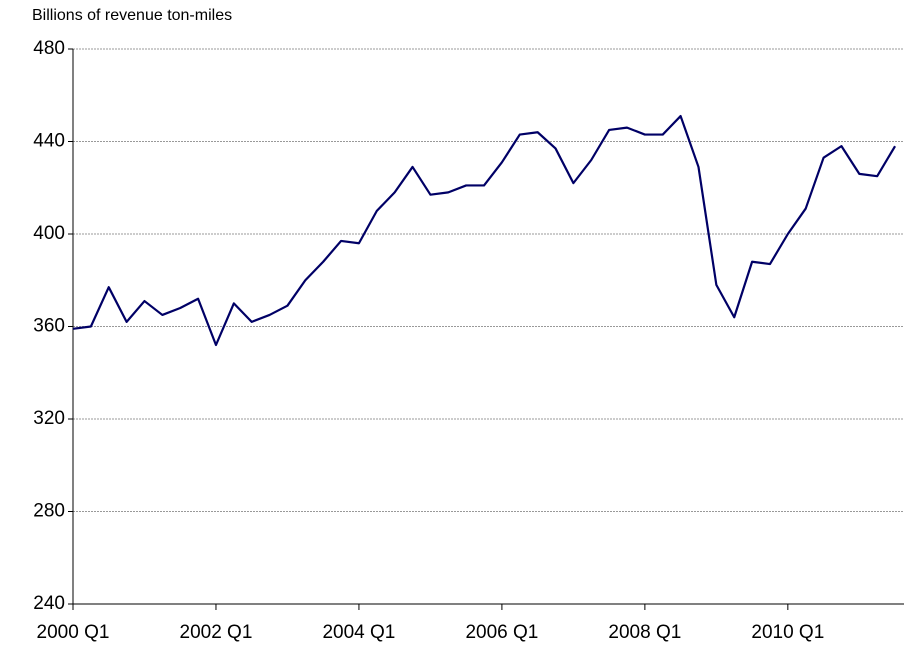 Image resolution: width=904 pixels, height=650 pixels. What do you see at coordinates (49, 603) in the screenshot?
I see `y-tick-label: 240` at bounding box center [49, 603].